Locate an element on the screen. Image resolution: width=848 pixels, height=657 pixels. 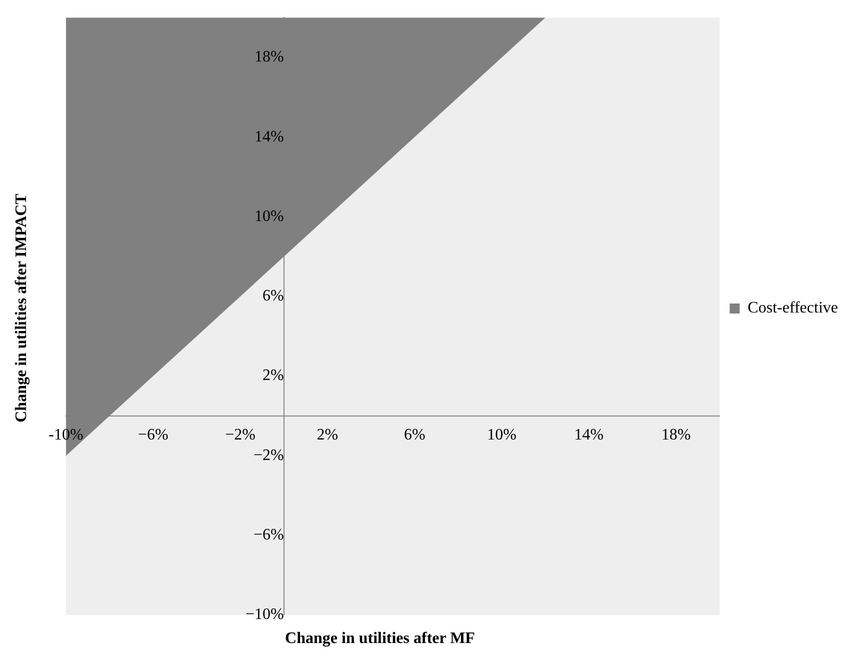
y-tick-label: 18% is located at coordinates (269, 57).